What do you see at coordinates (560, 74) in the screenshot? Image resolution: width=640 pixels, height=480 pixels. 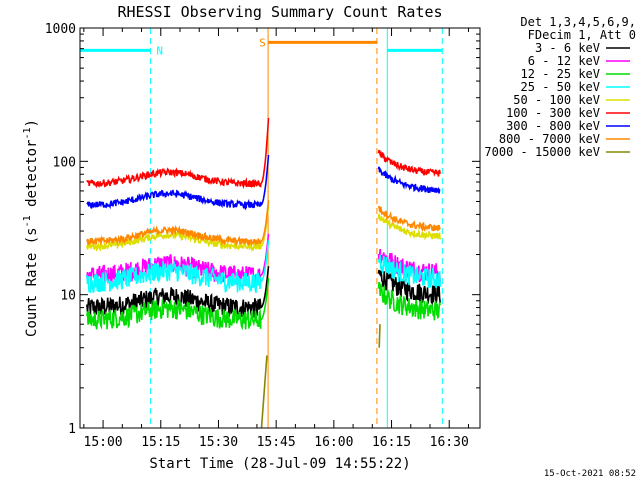 I see `legend-label: 12 - 25 keV` at bounding box center [560, 74].